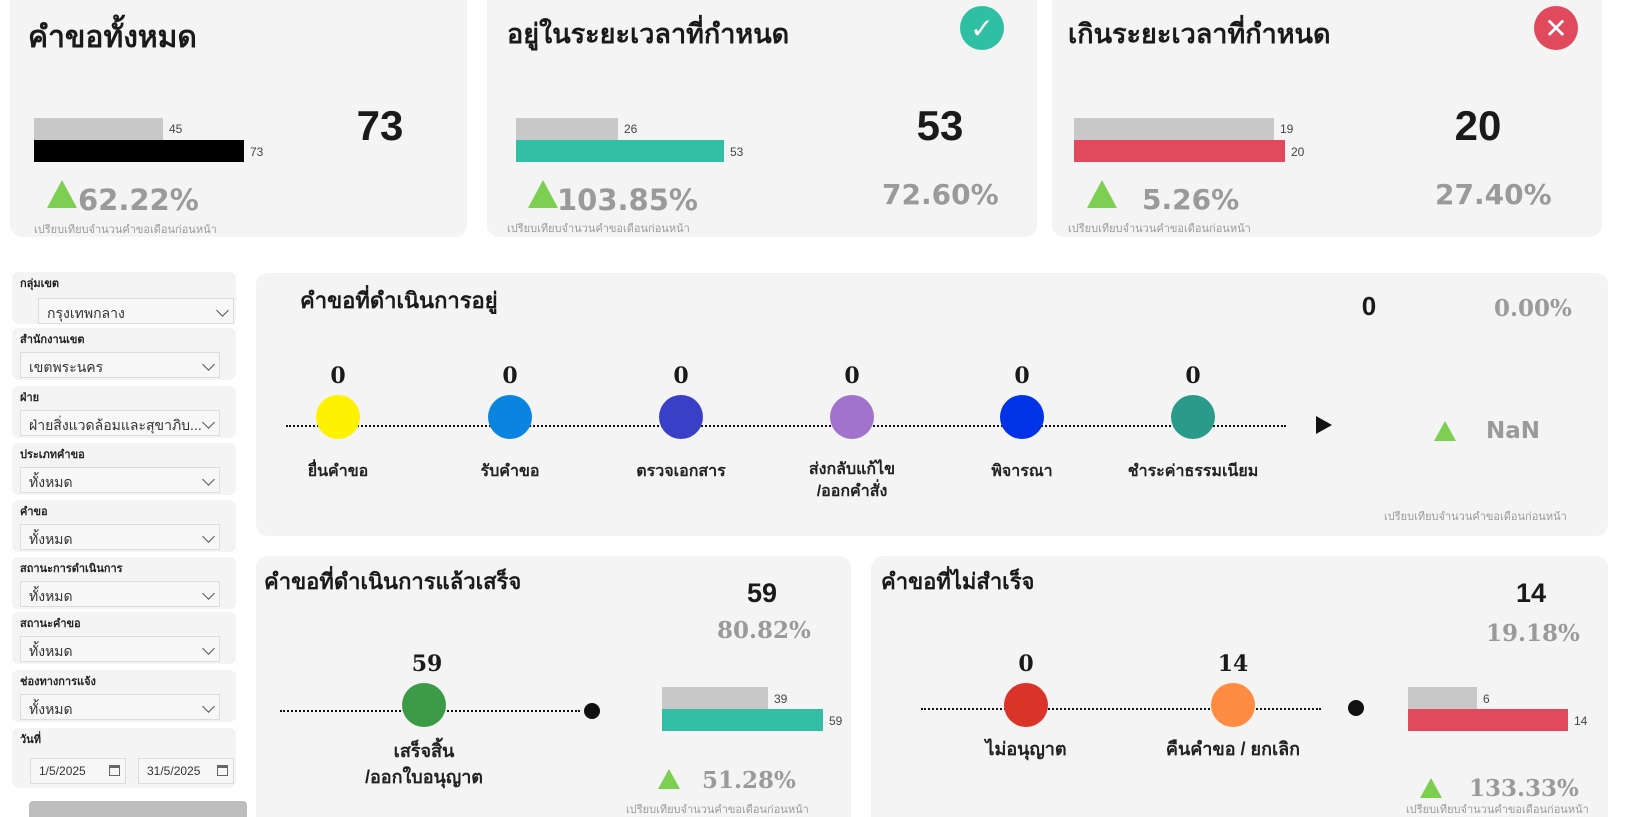  I want to click on failed-share: 19.18%, so click(1533, 633).